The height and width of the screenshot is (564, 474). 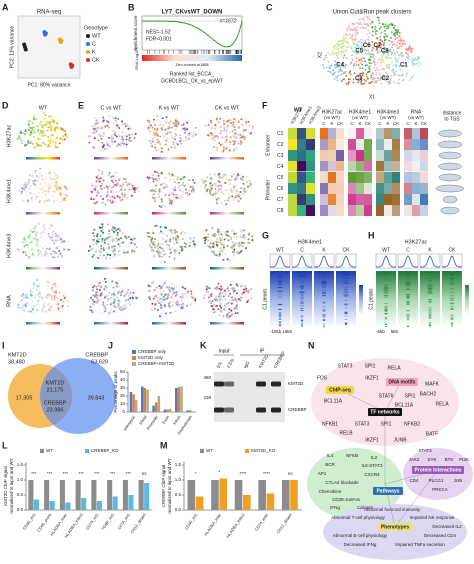 I want to click on y-axis-label: KMT2D ChIP signal, so click(x=5, y=485).